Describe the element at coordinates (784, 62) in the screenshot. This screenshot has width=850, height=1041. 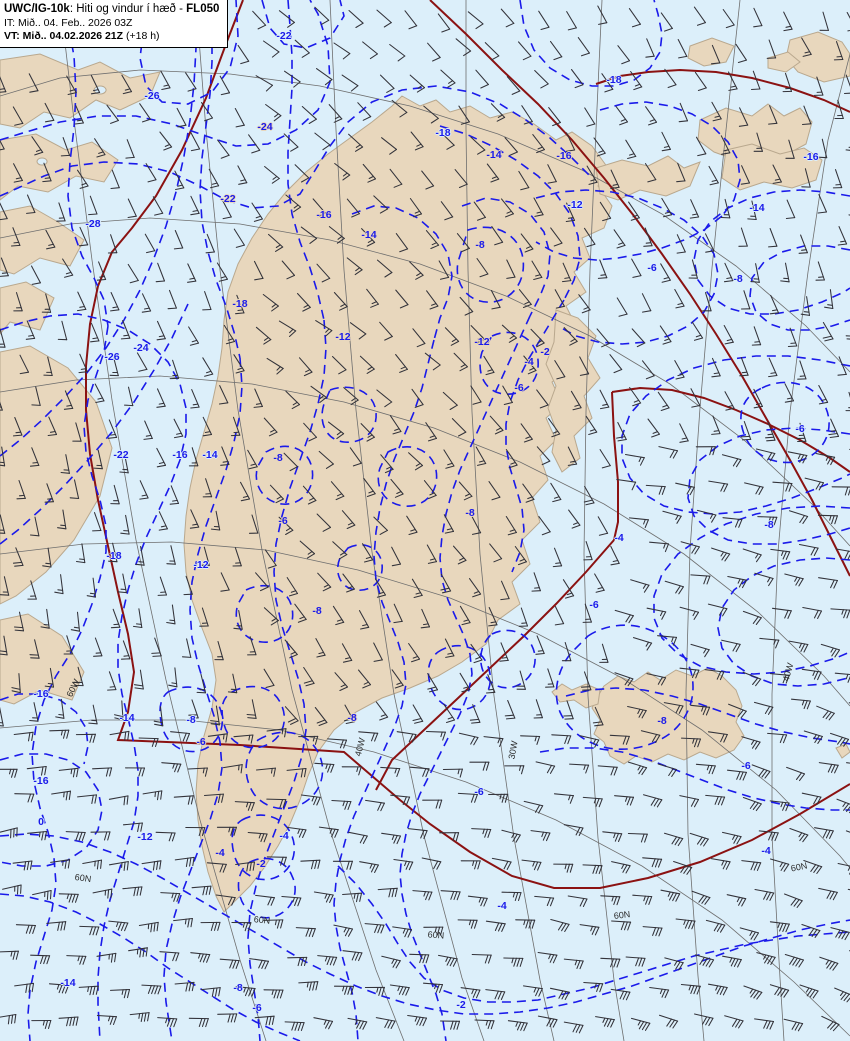
I see `land-svalbard-small` at that location.